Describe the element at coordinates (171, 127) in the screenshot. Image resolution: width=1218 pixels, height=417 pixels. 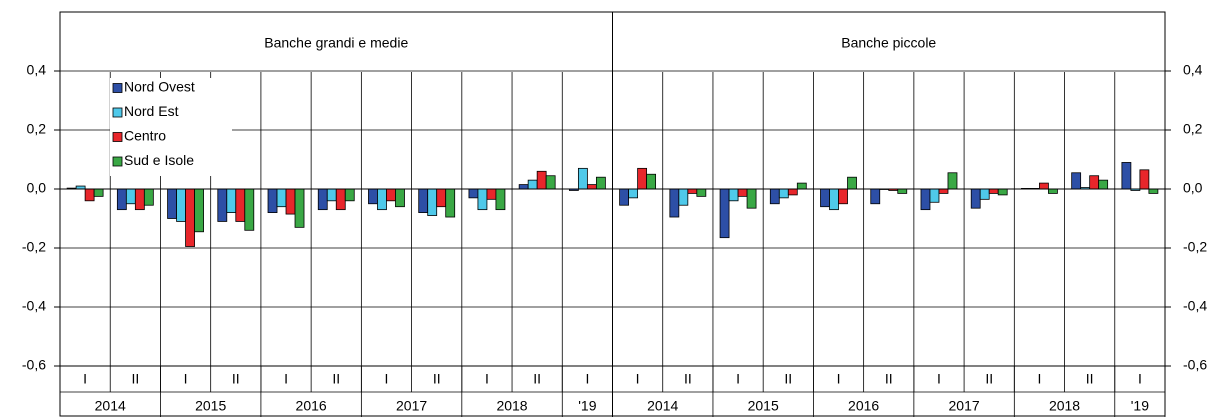
I see `legend-box` at that location.